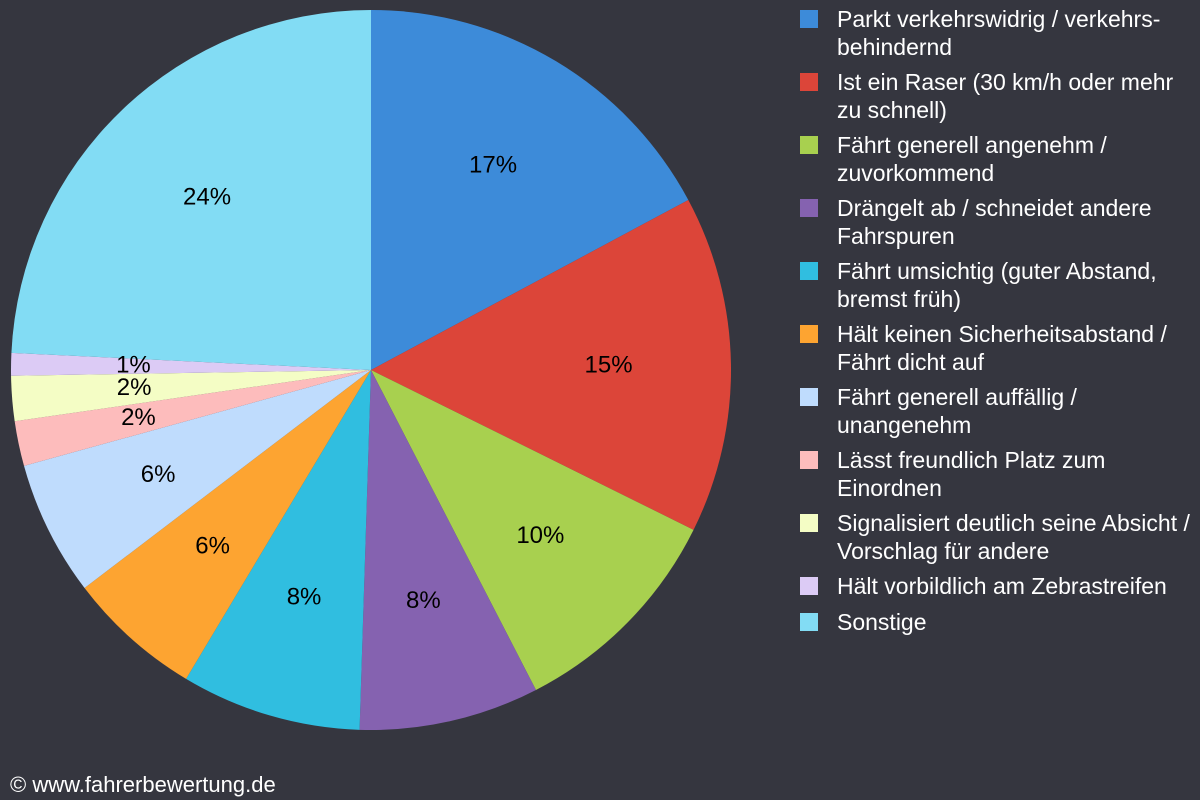  What do you see at coordinates (540, 535) in the screenshot?
I see `slice-label: 10%` at bounding box center [540, 535].